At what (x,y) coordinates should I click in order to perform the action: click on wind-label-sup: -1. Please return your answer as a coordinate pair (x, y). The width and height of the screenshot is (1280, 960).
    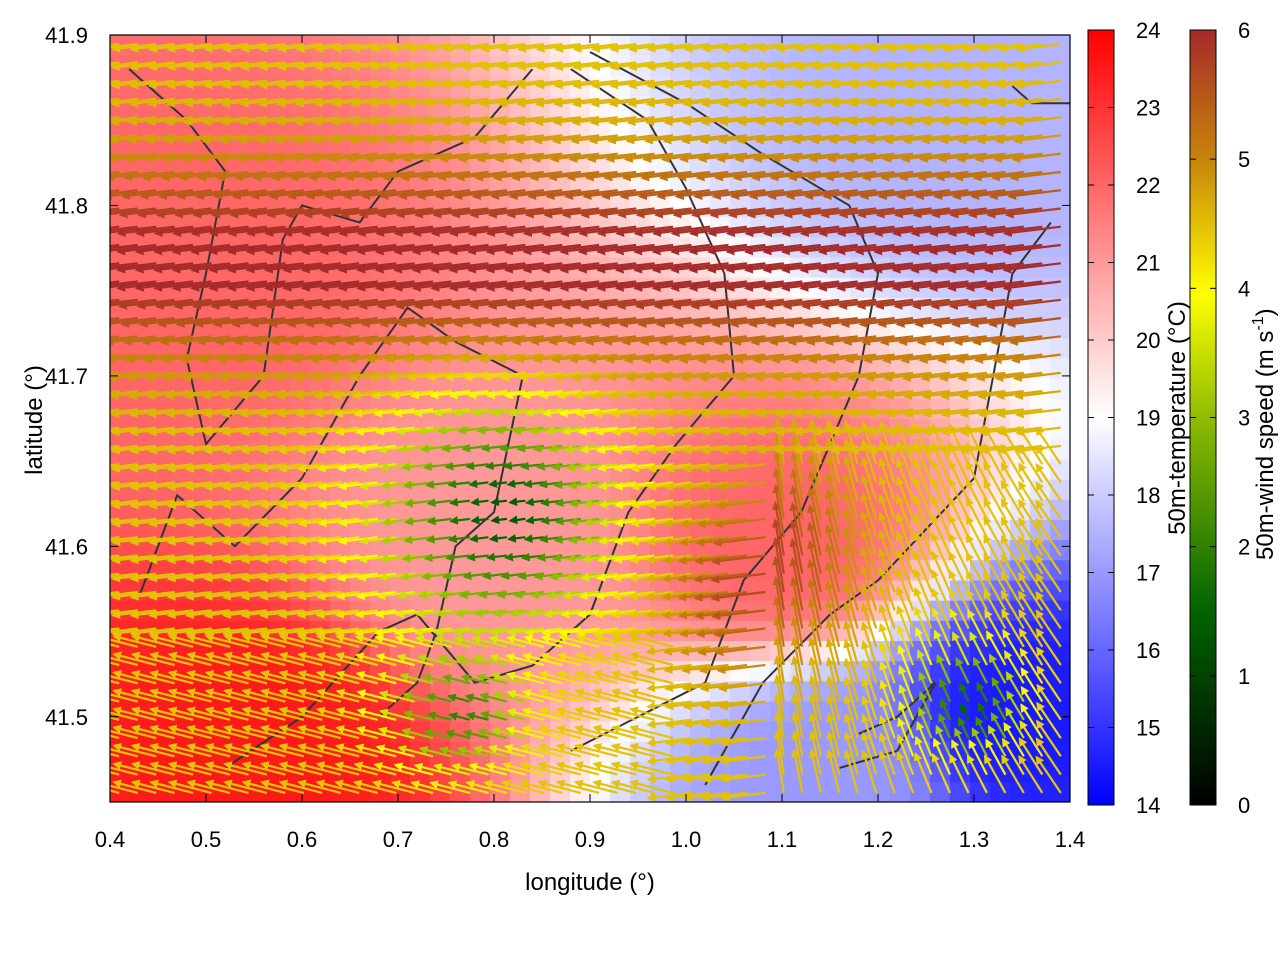
    Looking at the image, I should click on (1258, 323).